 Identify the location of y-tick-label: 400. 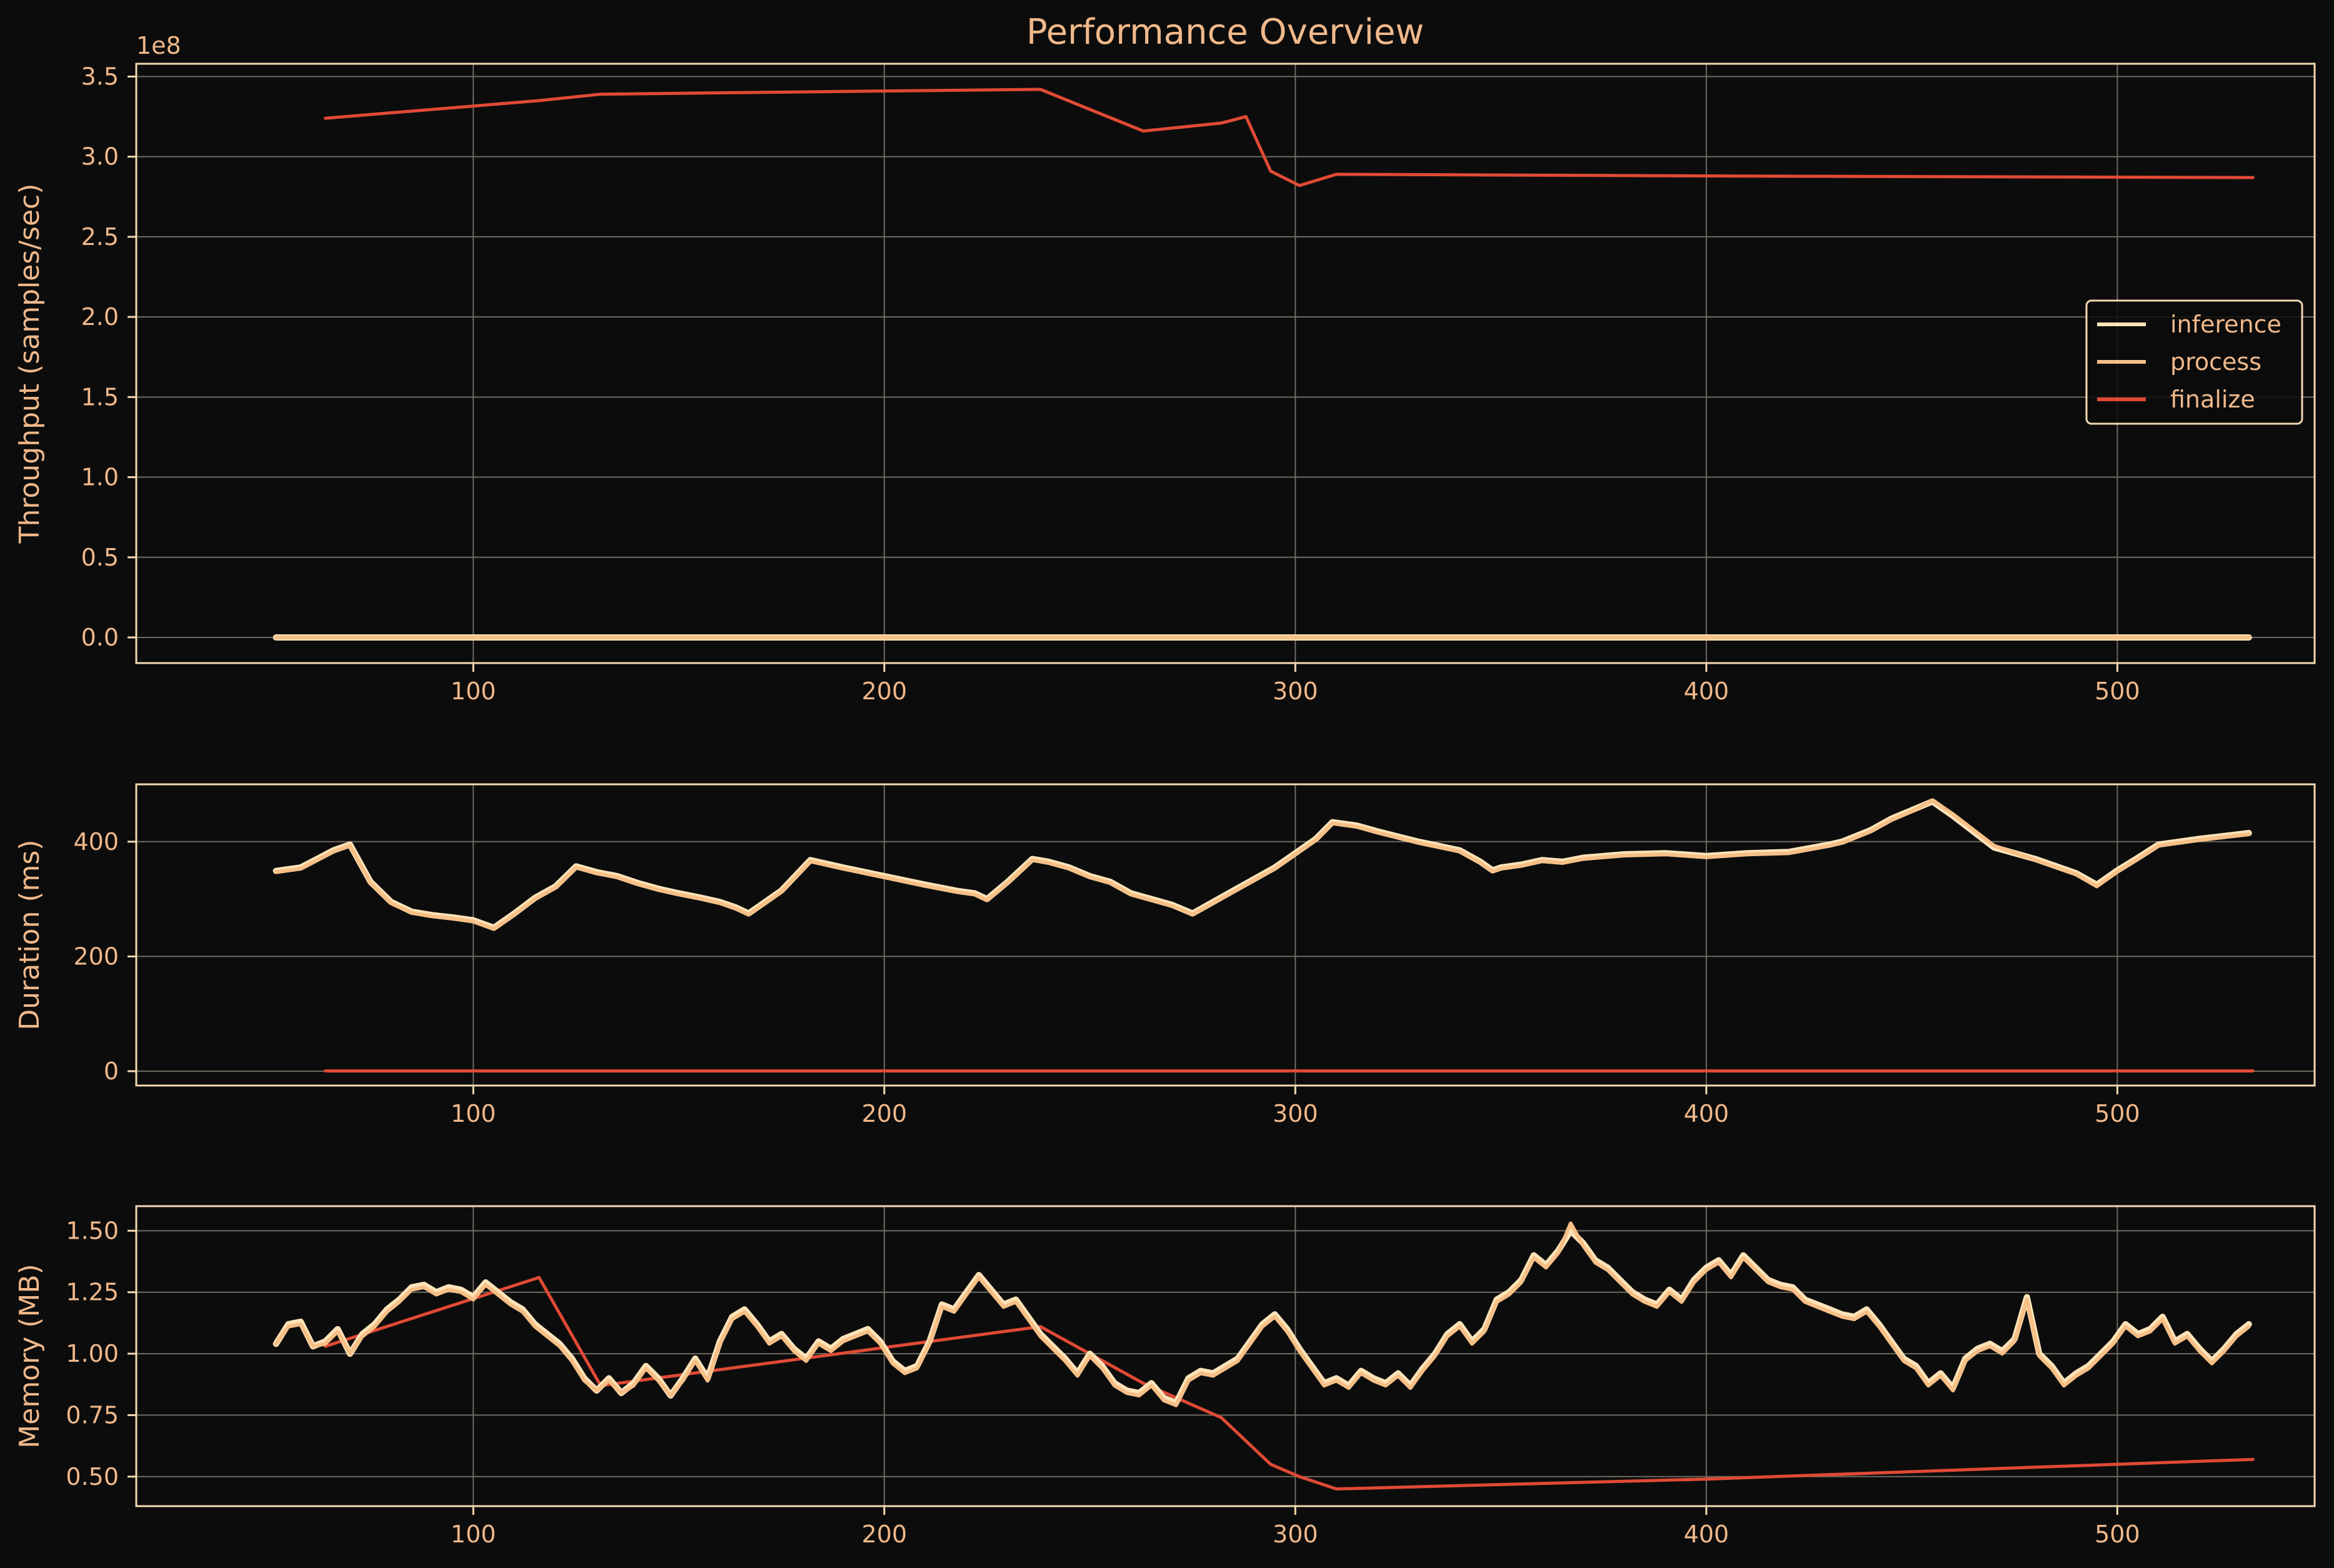
(96, 842).